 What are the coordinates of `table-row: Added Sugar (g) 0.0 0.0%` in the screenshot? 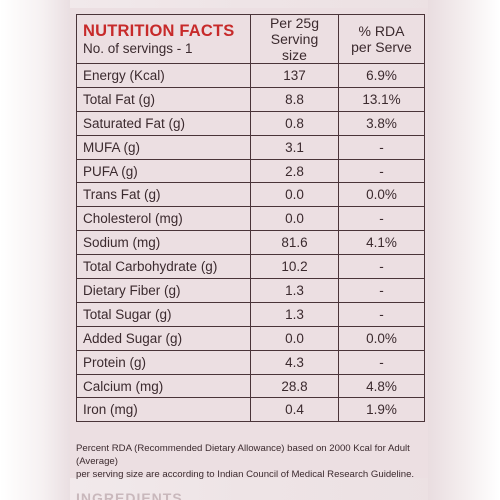 It's located at (250, 338).